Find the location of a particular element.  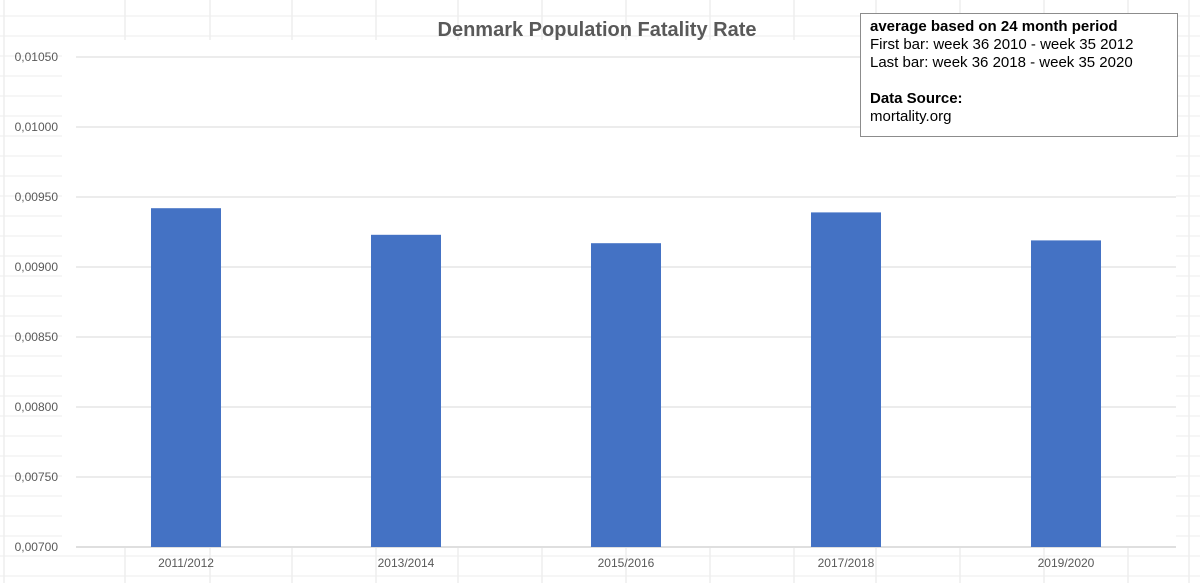

annotation-source-label: Data Source: is located at coordinates (916, 98).